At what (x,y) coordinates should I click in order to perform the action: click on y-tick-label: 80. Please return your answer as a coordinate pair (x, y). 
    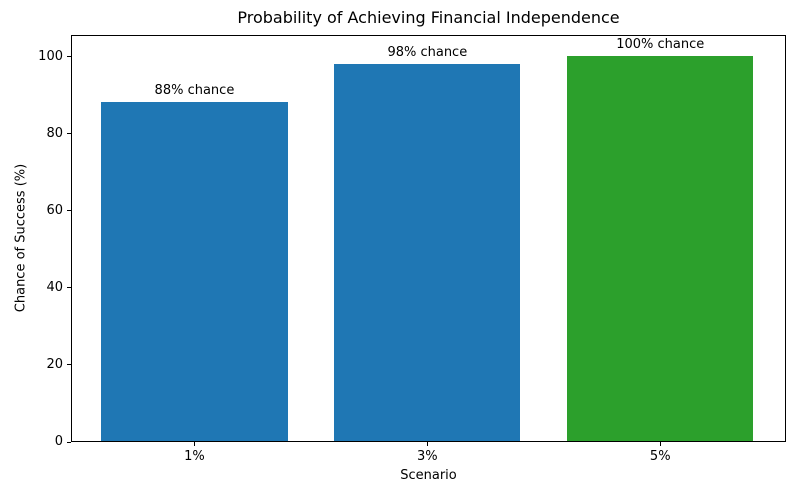
    Looking at the image, I should click on (54, 133).